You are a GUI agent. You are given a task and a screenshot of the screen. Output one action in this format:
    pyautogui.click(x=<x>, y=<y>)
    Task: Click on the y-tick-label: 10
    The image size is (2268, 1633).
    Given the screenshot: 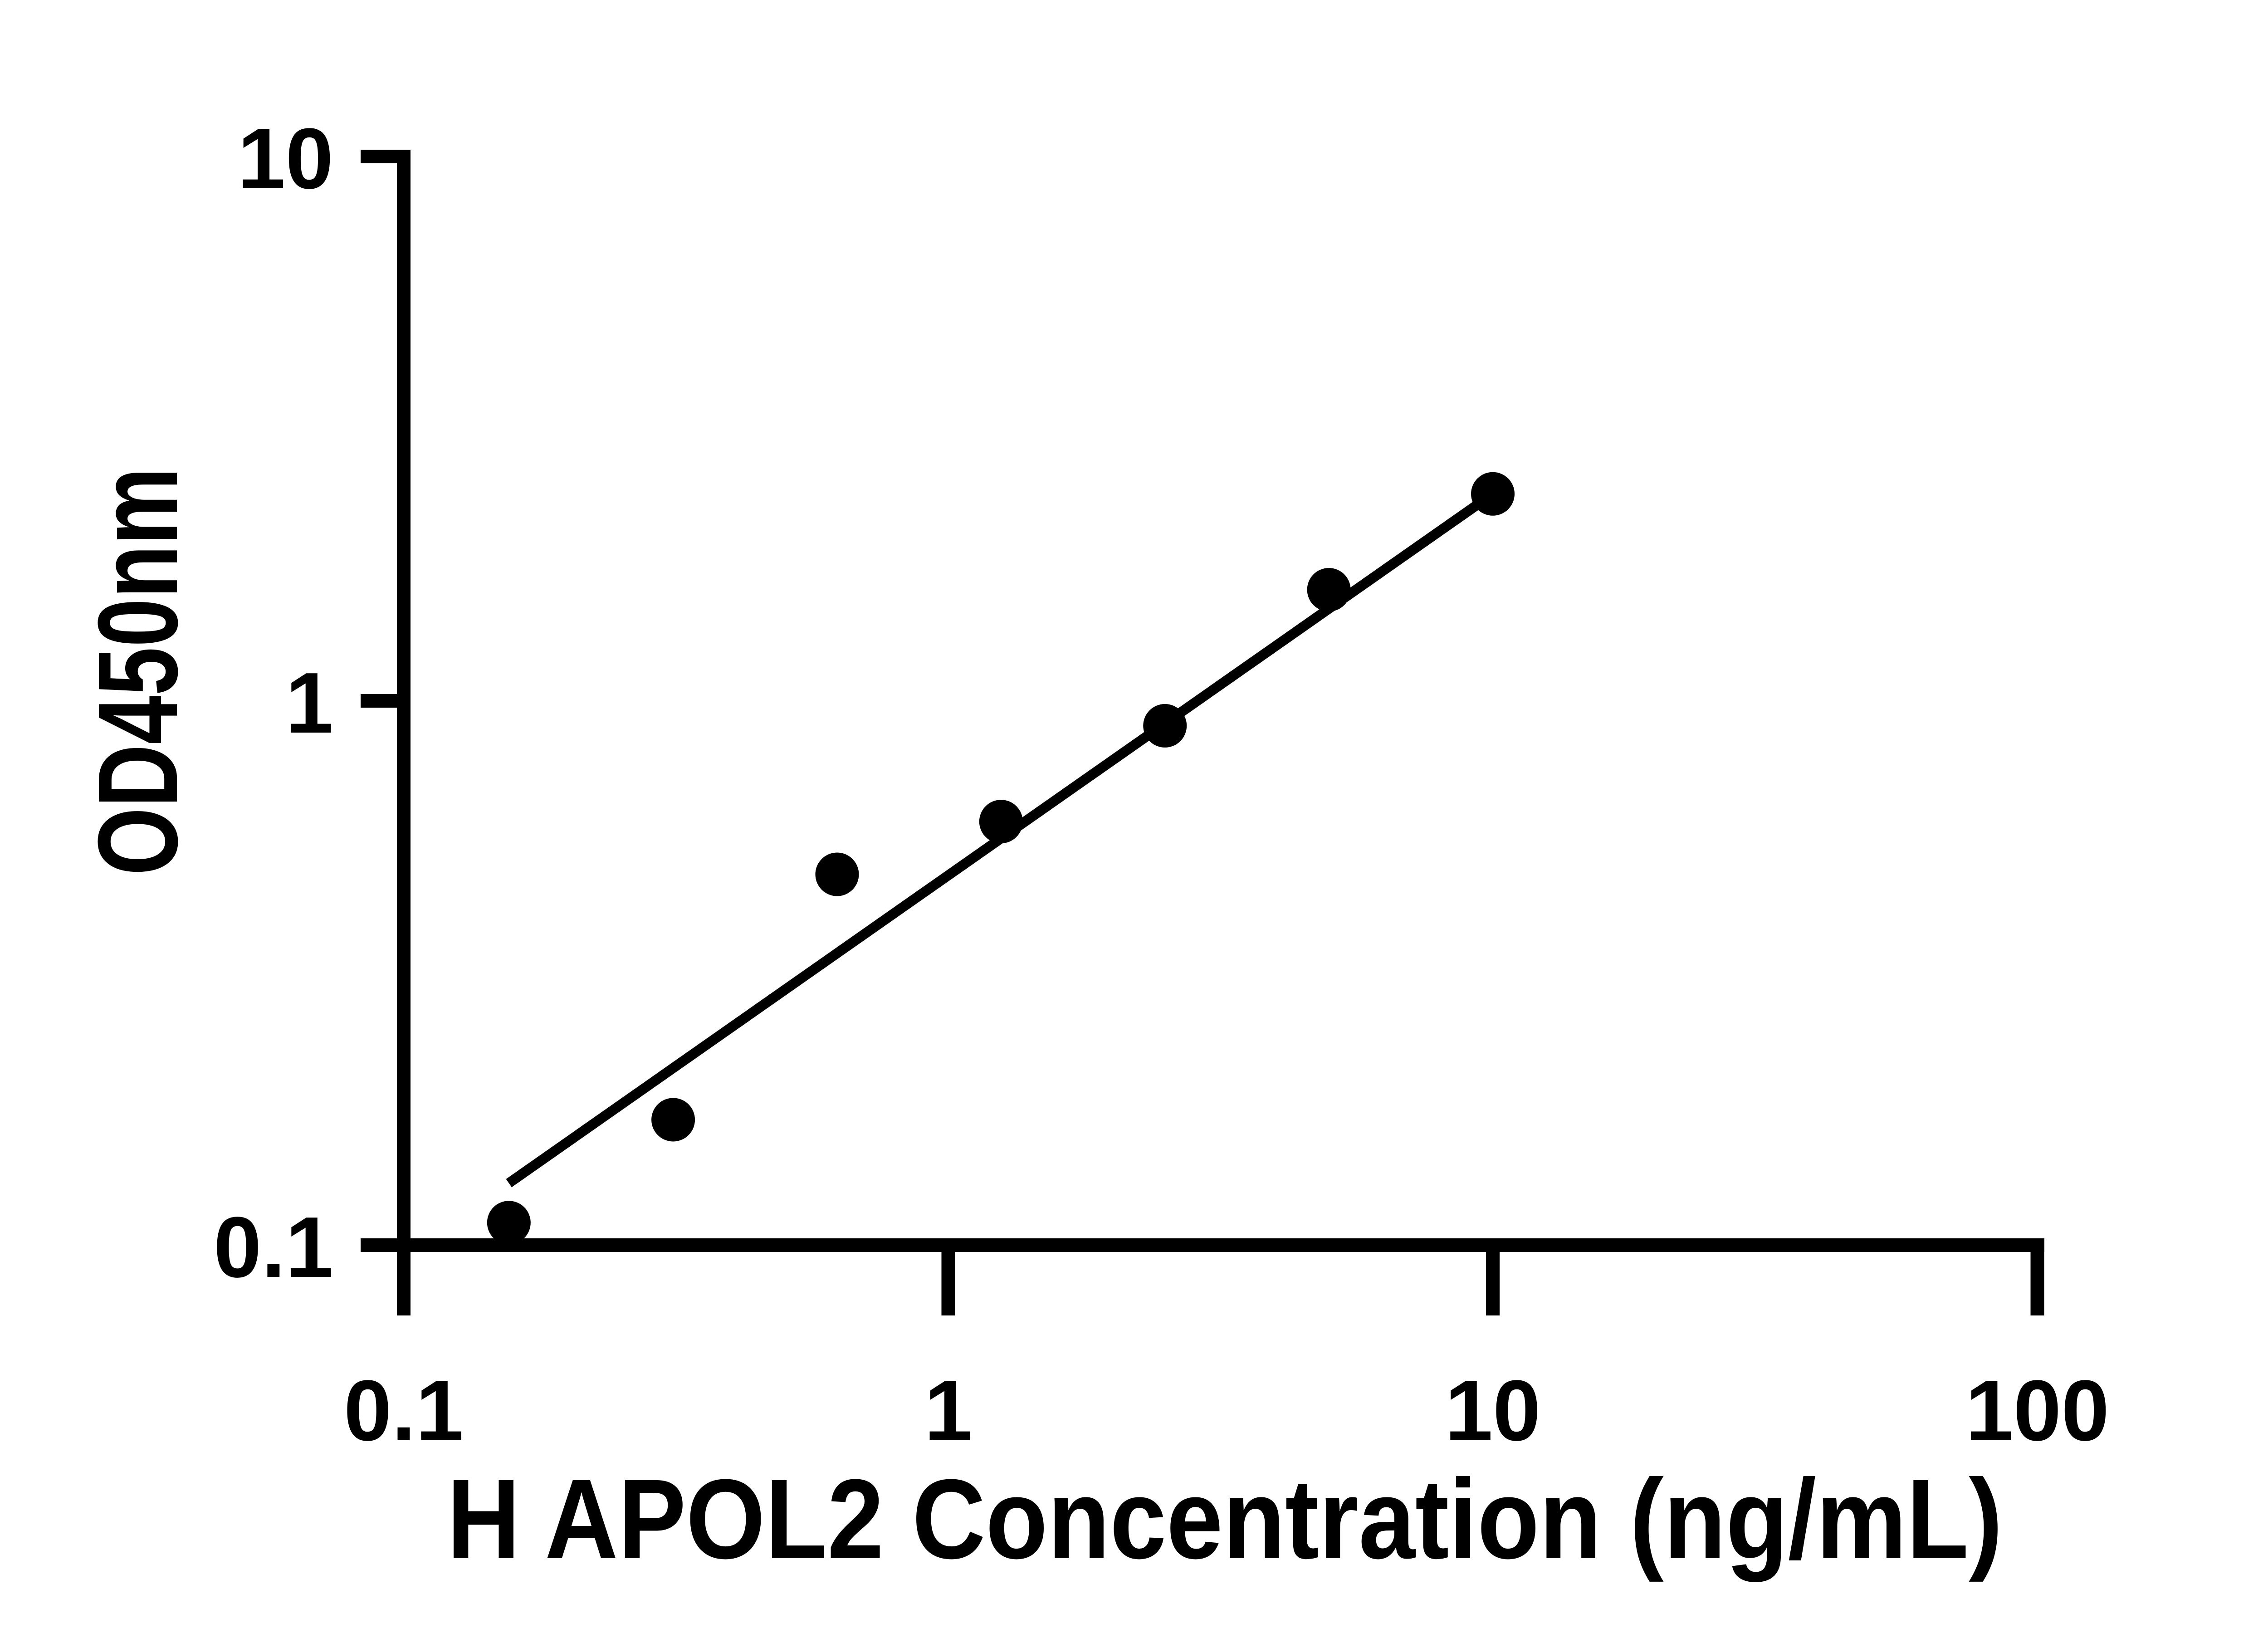 What is the action you would take?
    pyautogui.click(x=285, y=159)
    